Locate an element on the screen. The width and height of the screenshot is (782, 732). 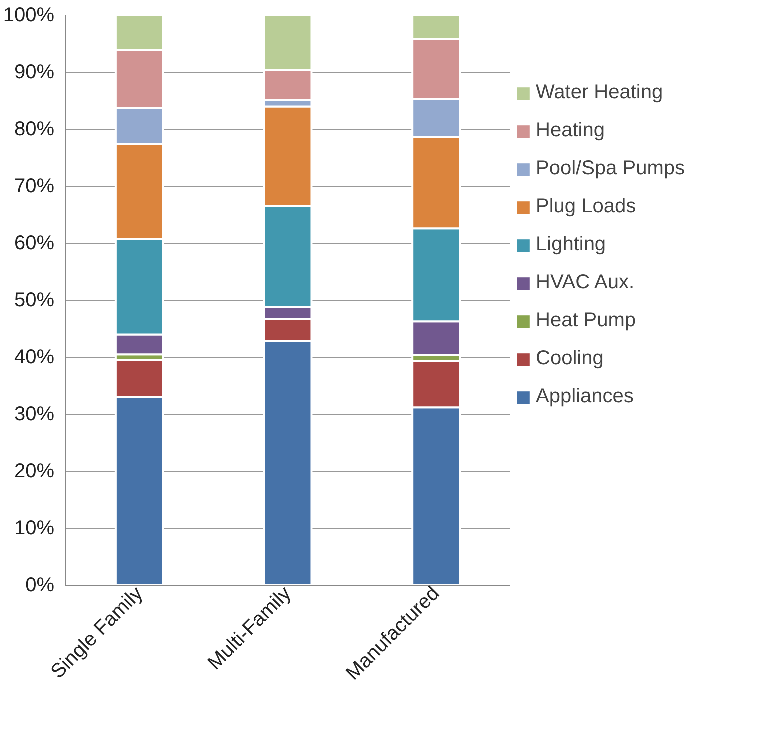
y-tick-label: 50% is located at coordinates (34, 301).